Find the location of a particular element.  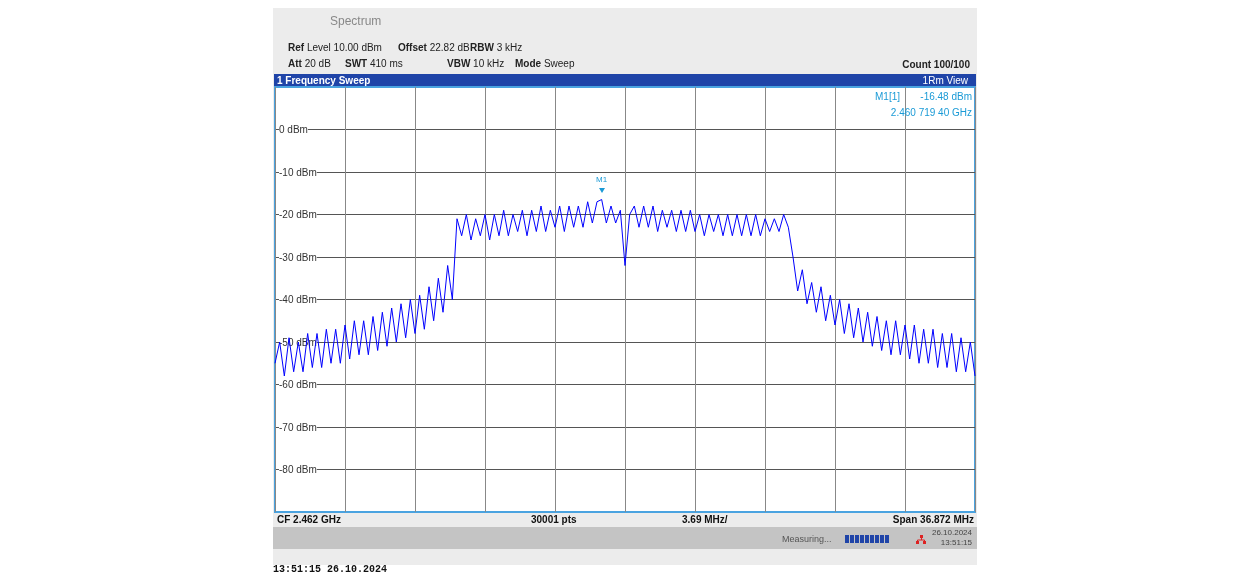

text: 13:51:15 26.10.2024 is located at coordinates (330, 569).